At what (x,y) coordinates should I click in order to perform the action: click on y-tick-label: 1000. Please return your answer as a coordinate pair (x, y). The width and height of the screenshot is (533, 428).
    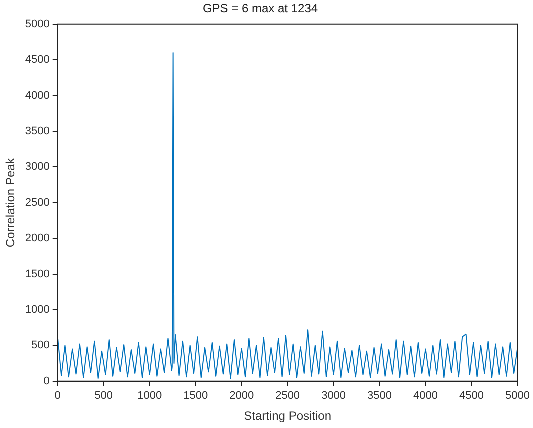
    Looking at the image, I should click on (37, 310).